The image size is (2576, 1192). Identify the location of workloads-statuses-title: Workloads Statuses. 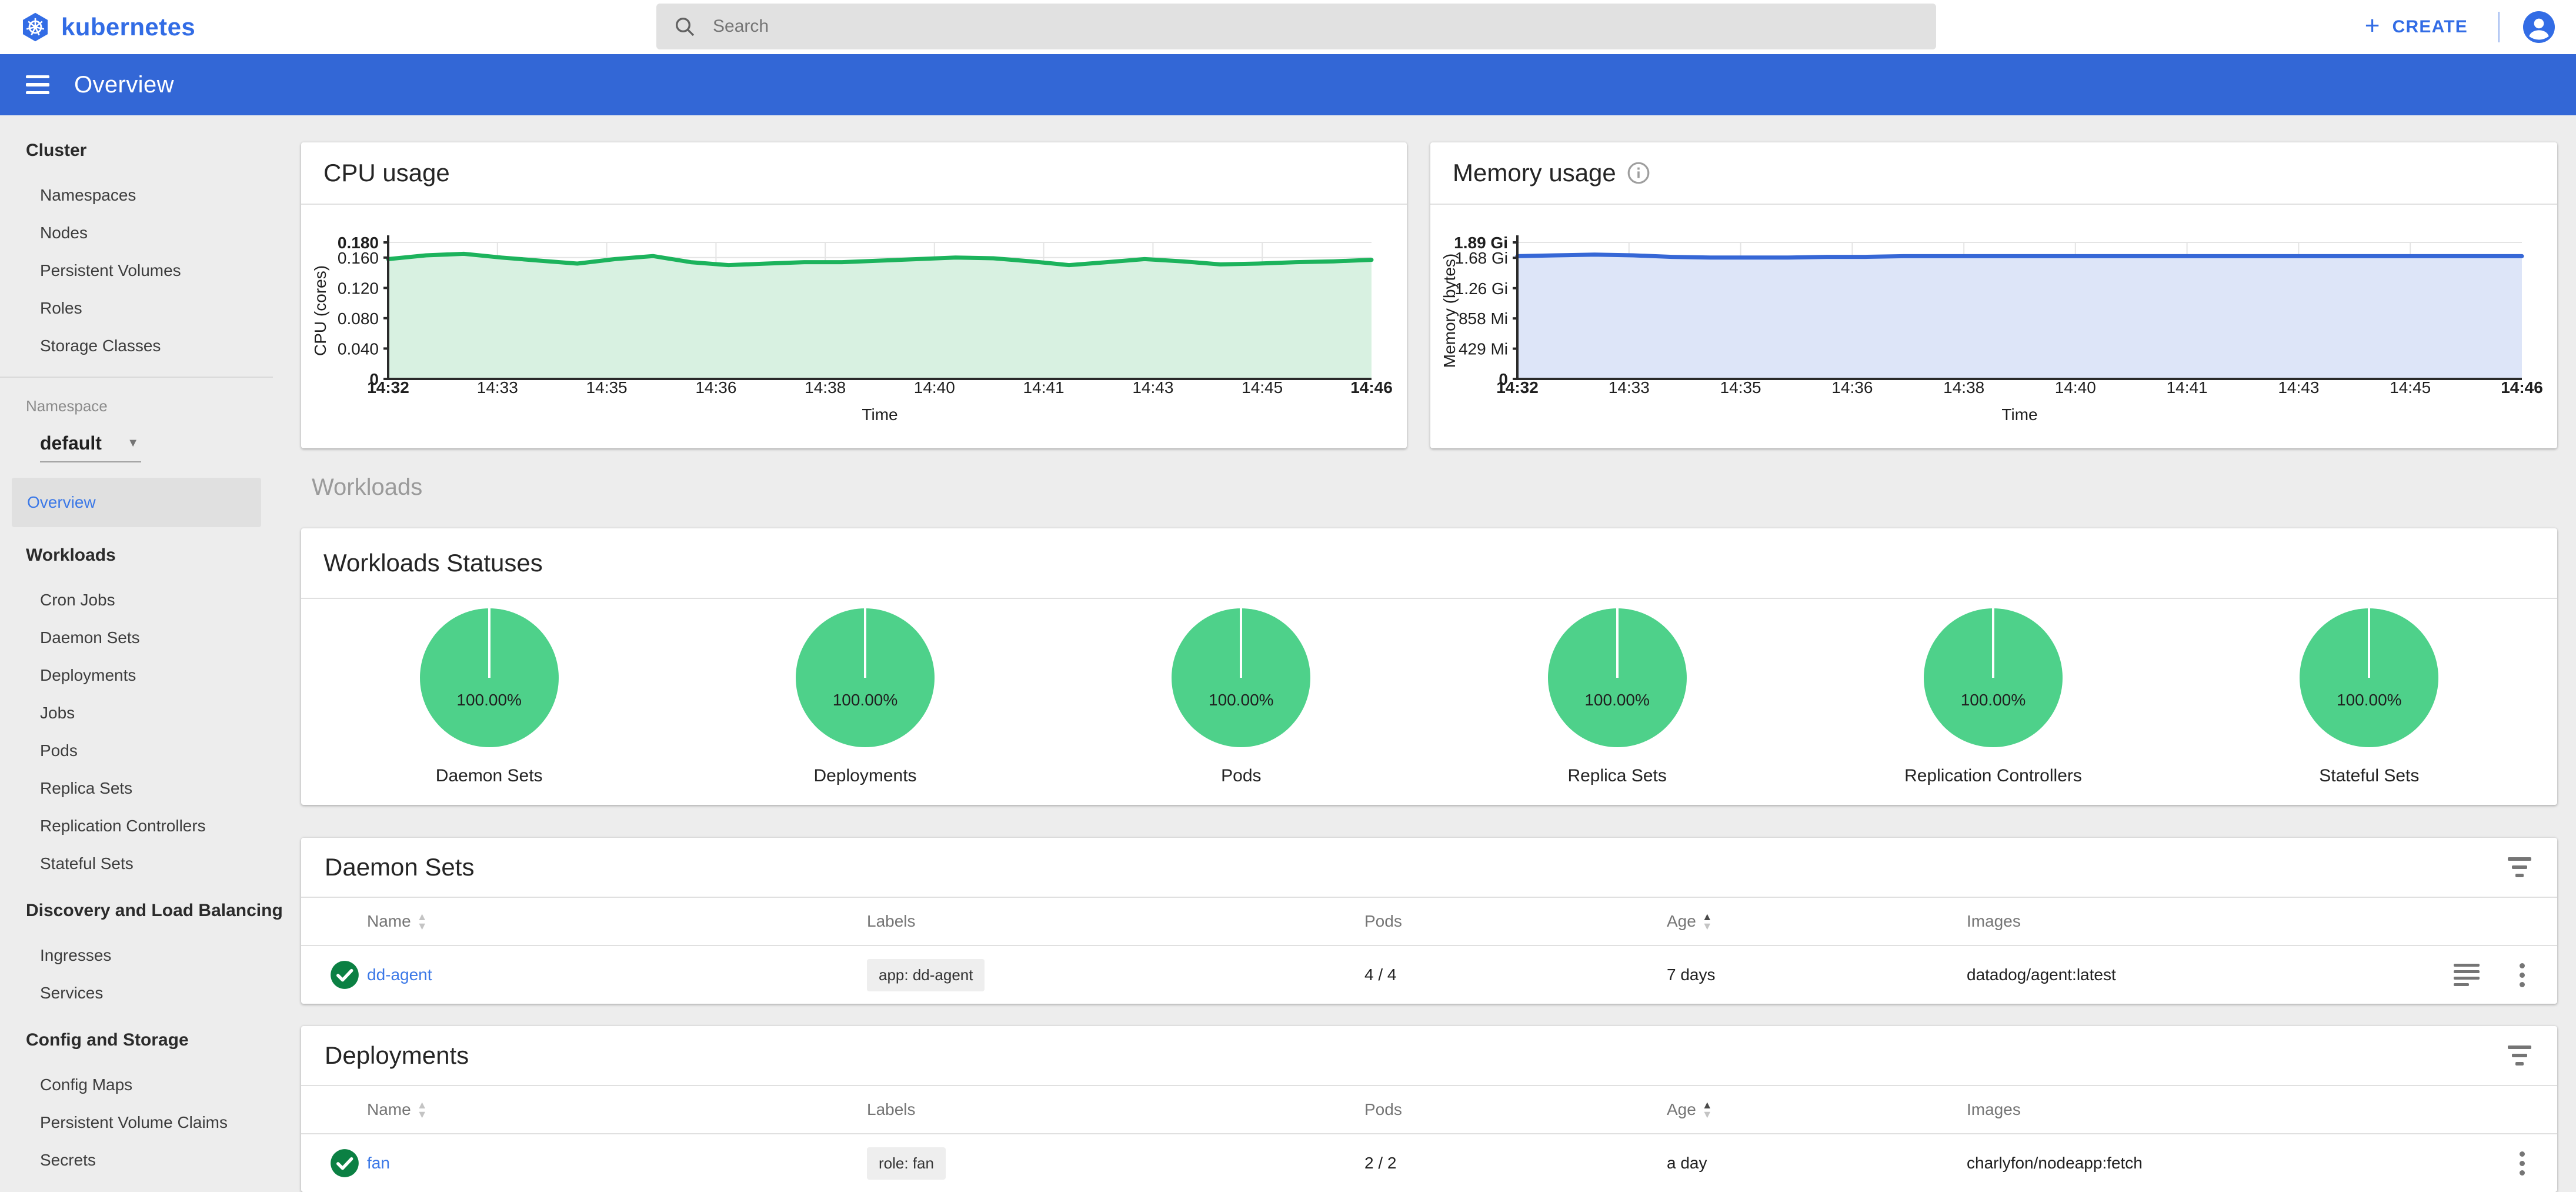
(433, 563).